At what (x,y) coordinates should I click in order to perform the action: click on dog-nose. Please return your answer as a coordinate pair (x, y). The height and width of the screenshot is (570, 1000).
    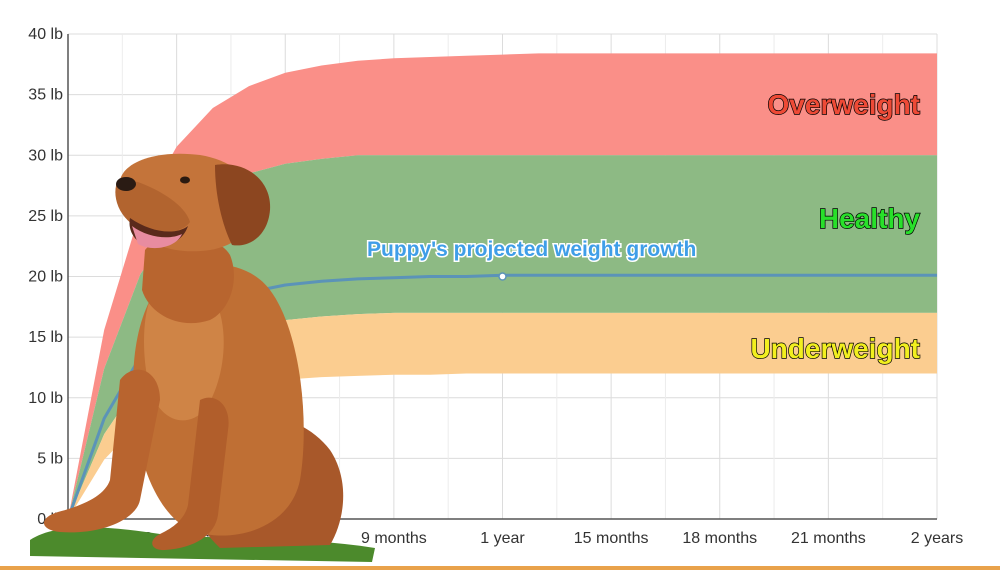
    Looking at the image, I should click on (126, 184).